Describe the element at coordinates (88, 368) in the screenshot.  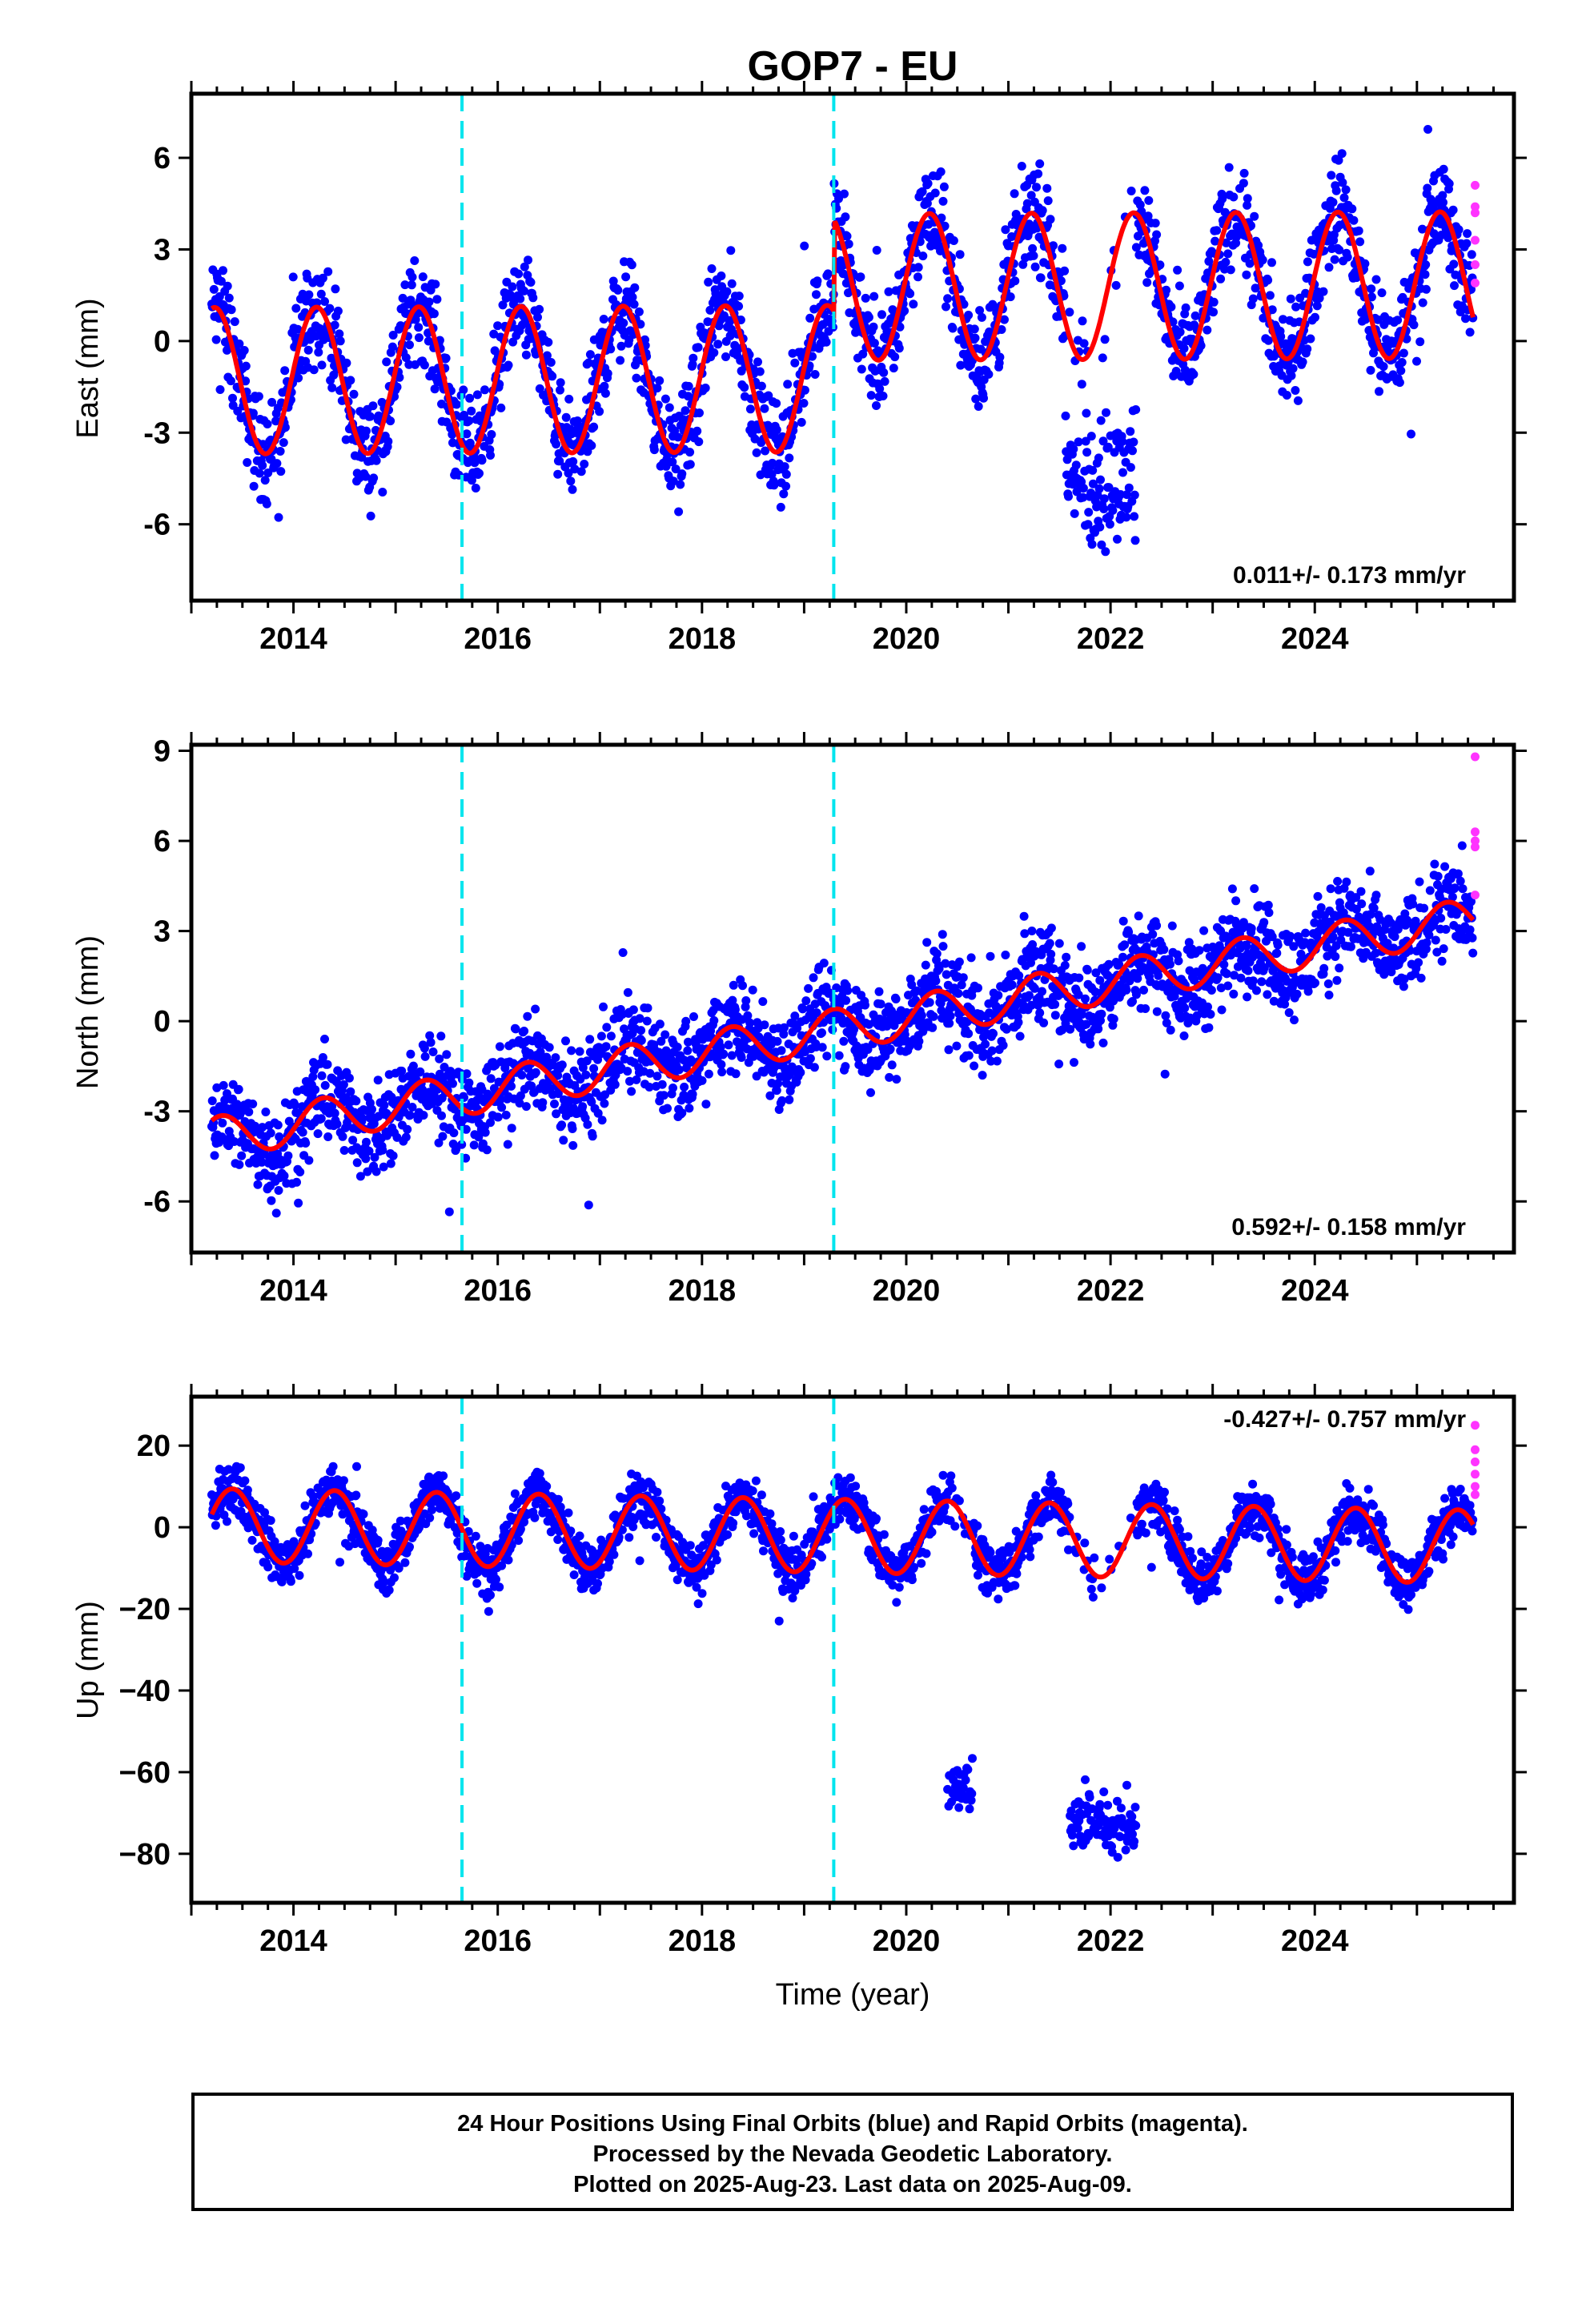
I see `east-y-axis-label: East (mm)` at that location.